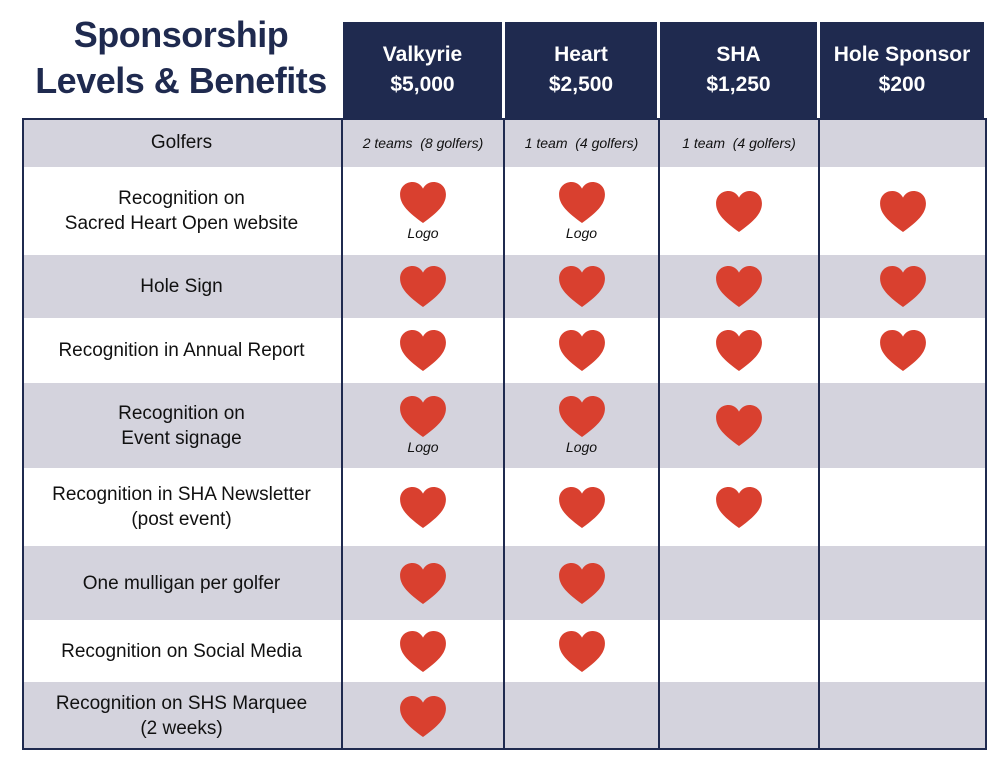 This screenshot has height=777, width=1008. Describe the element at coordinates (181, 703) in the screenshot. I see `row-label-line: Recognition on SHS Marquee` at that location.